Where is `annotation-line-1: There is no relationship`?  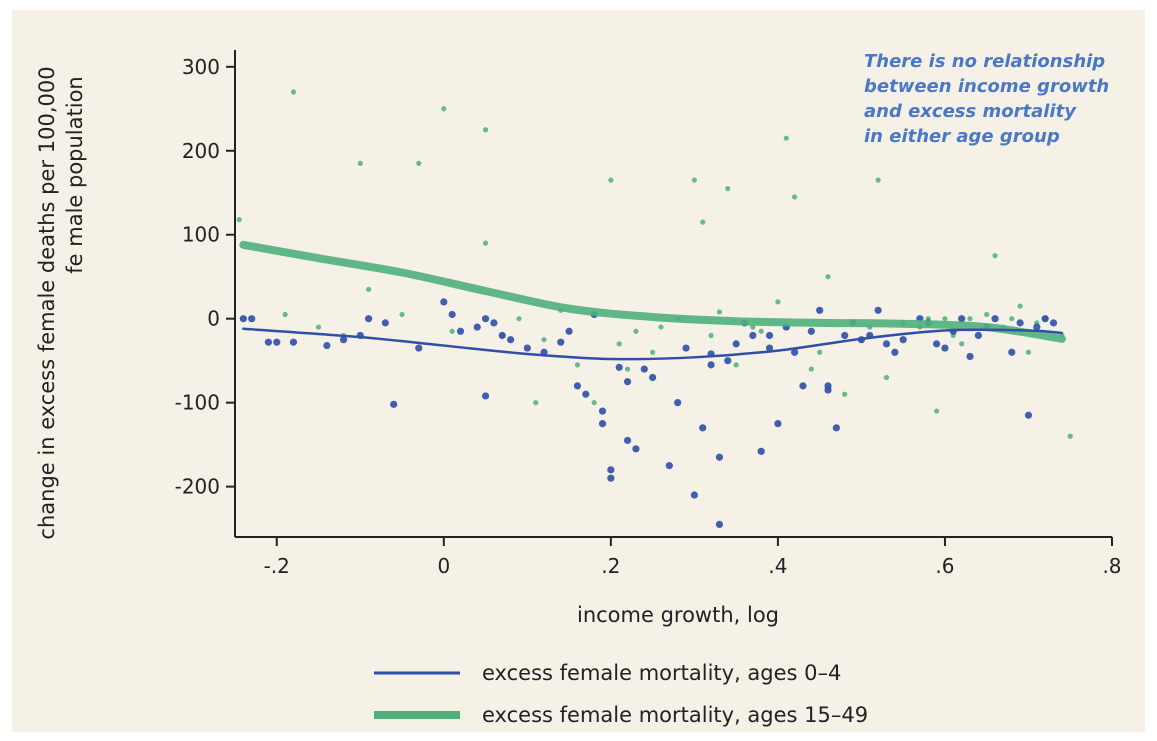
annotation-line-1: There is no relationship is located at coordinates (984, 61).